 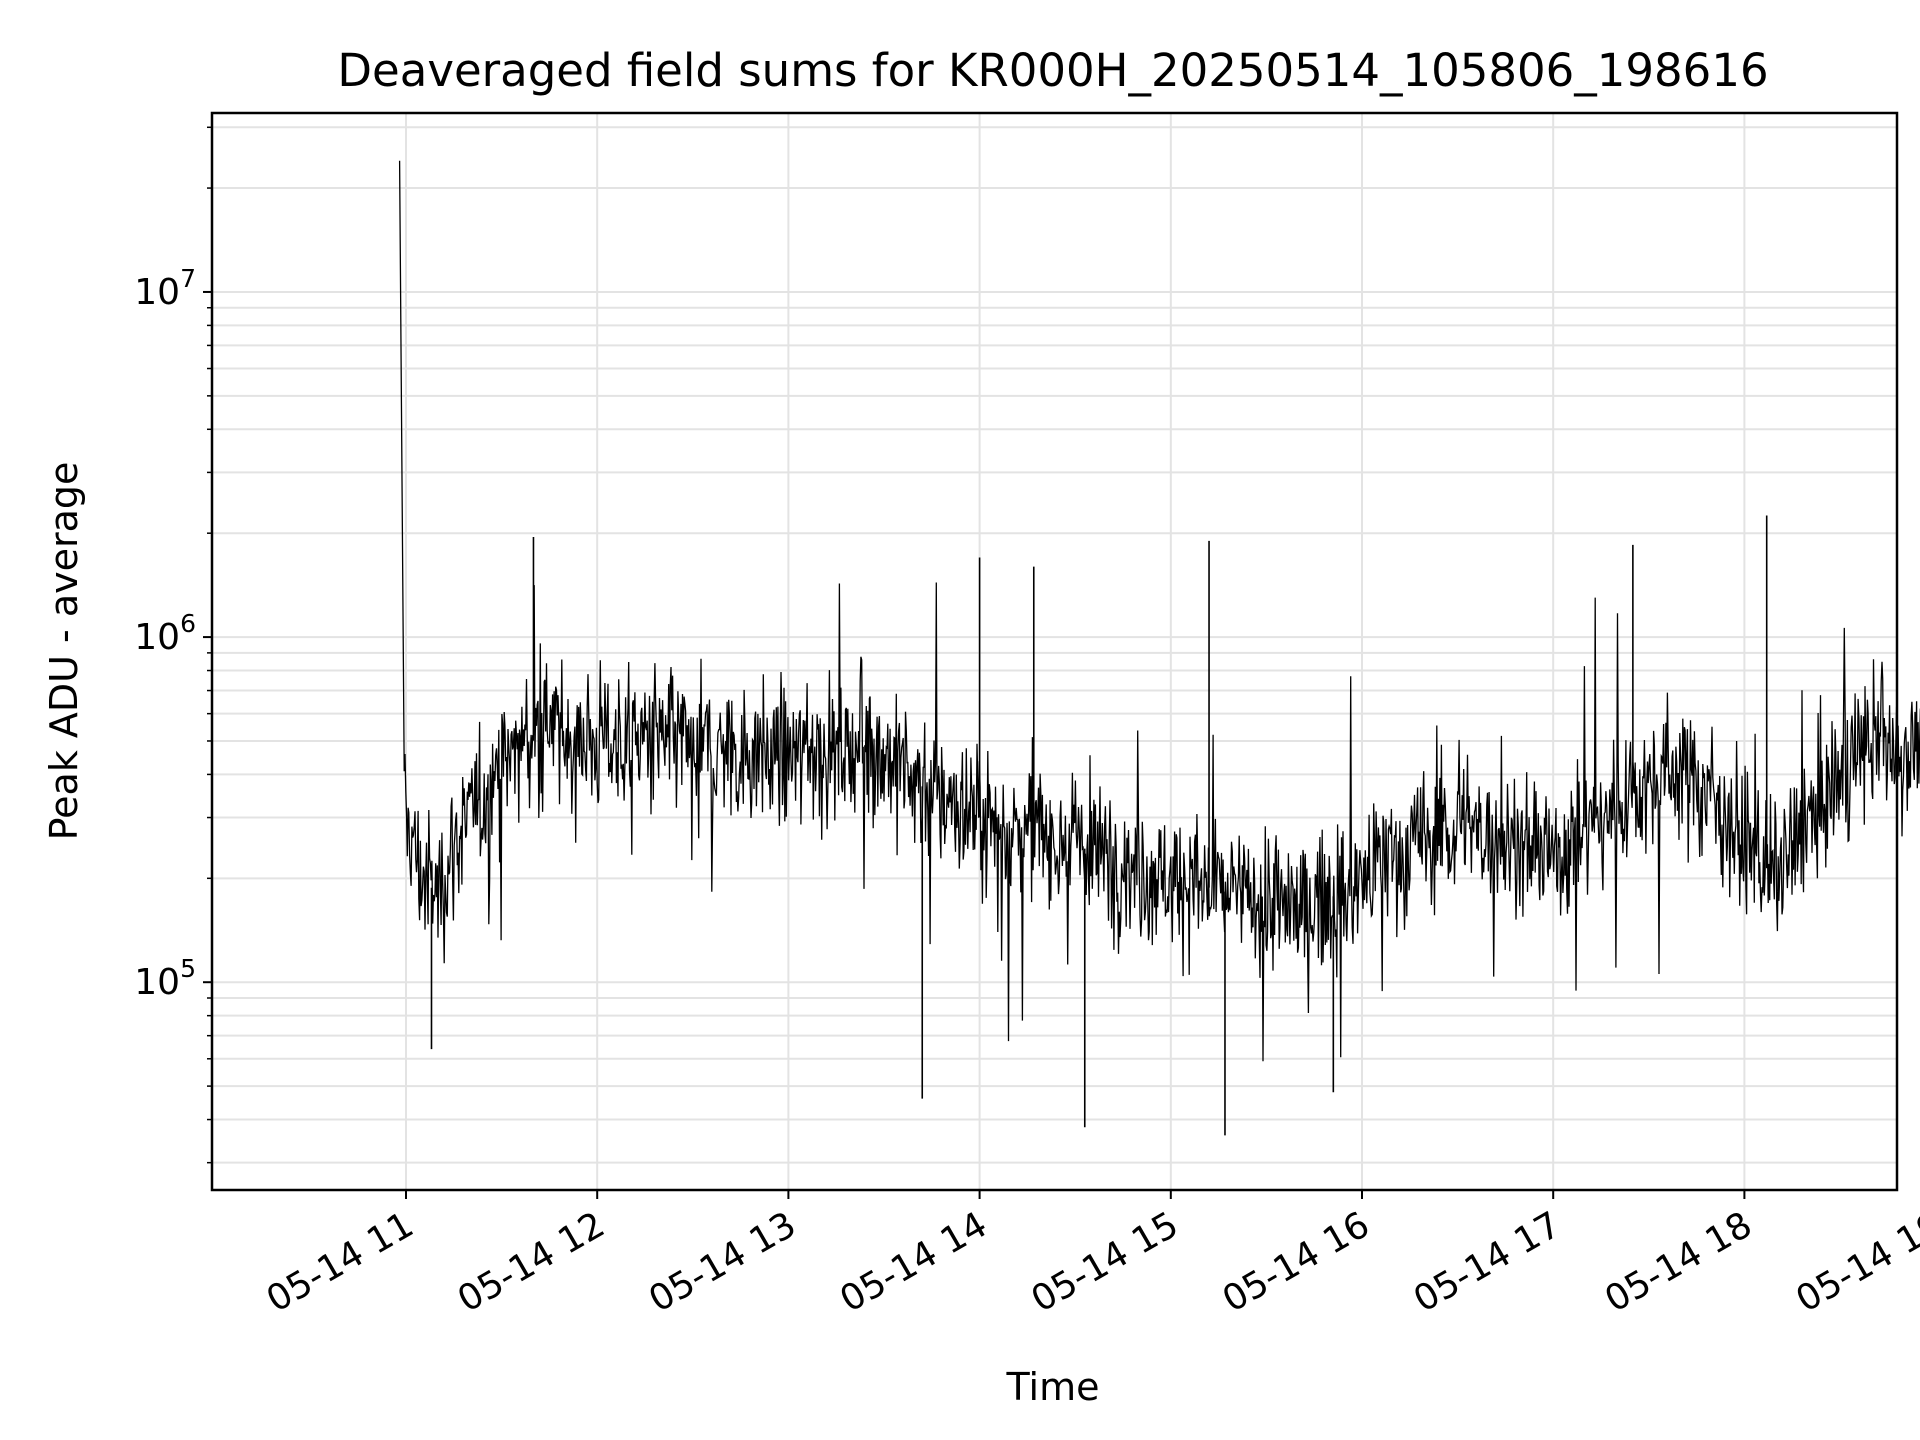 I want to click on y-axis-label: Peak ADU - average, so click(x=64, y=651).